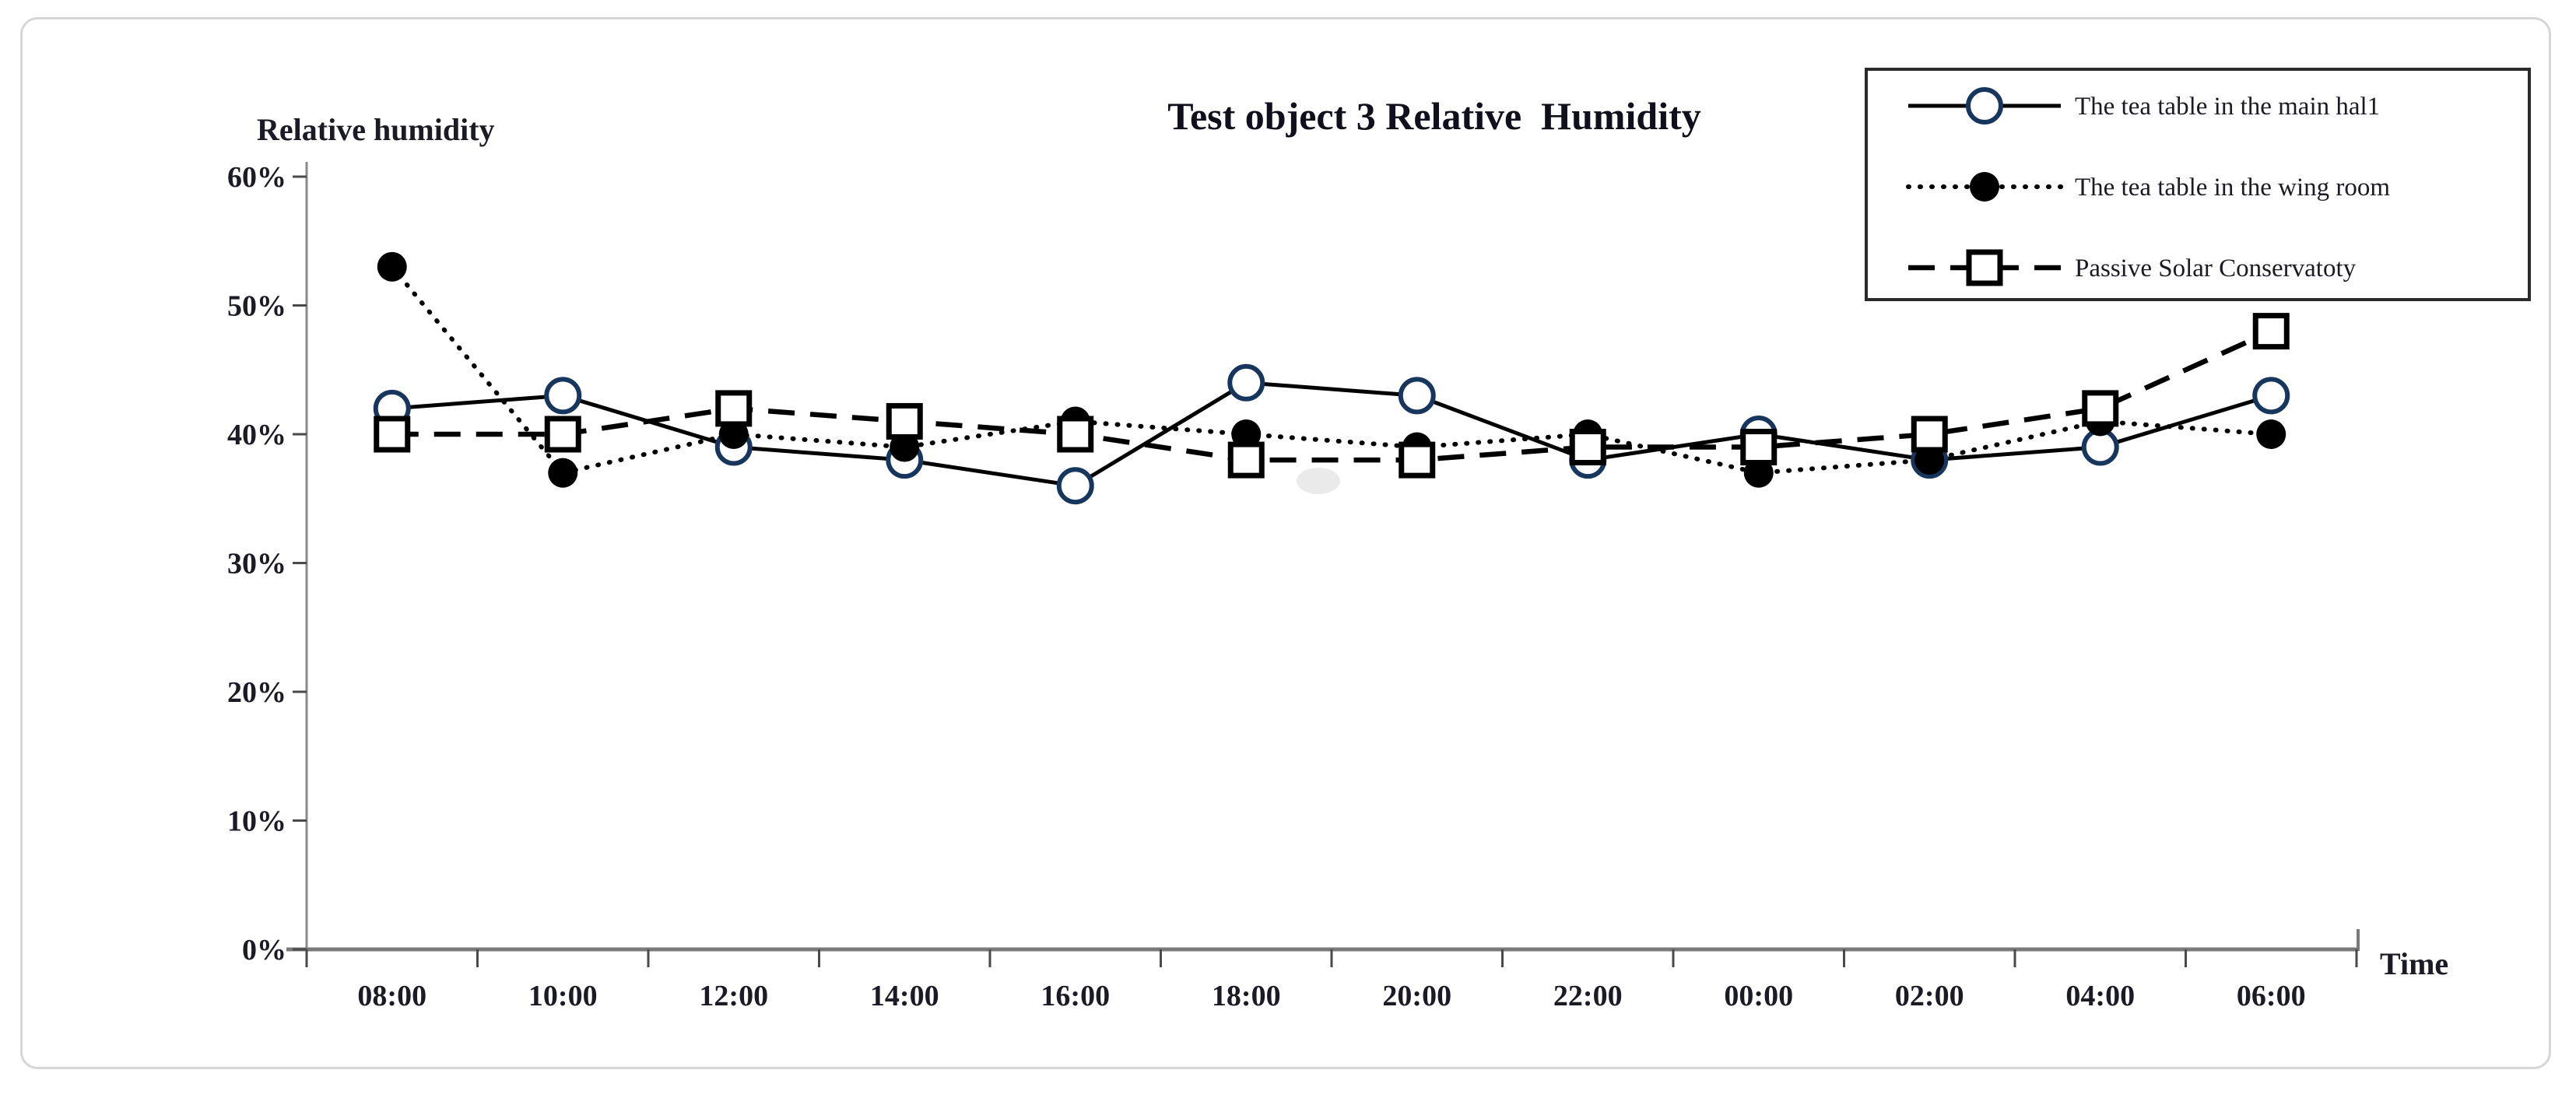 The height and width of the screenshot is (1098, 2576). What do you see at coordinates (264, 950) in the screenshot?
I see `y-tick-label: 0%` at bounding box center [264, 950].